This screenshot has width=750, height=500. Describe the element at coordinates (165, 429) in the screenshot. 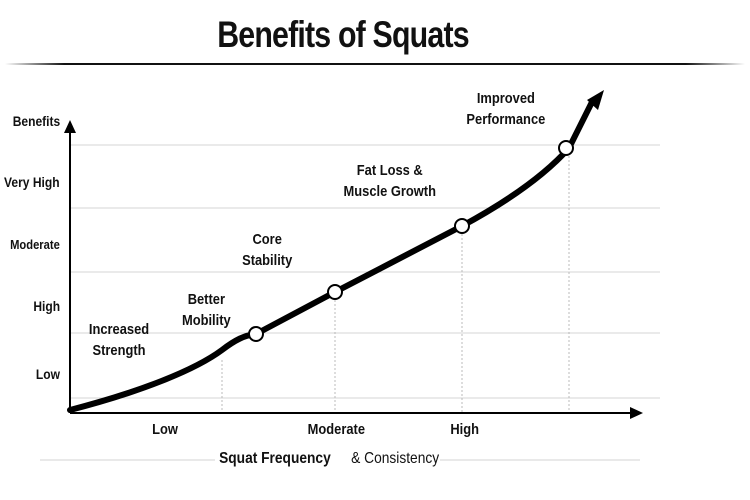

I see `x-tick-low: Low` at that location.